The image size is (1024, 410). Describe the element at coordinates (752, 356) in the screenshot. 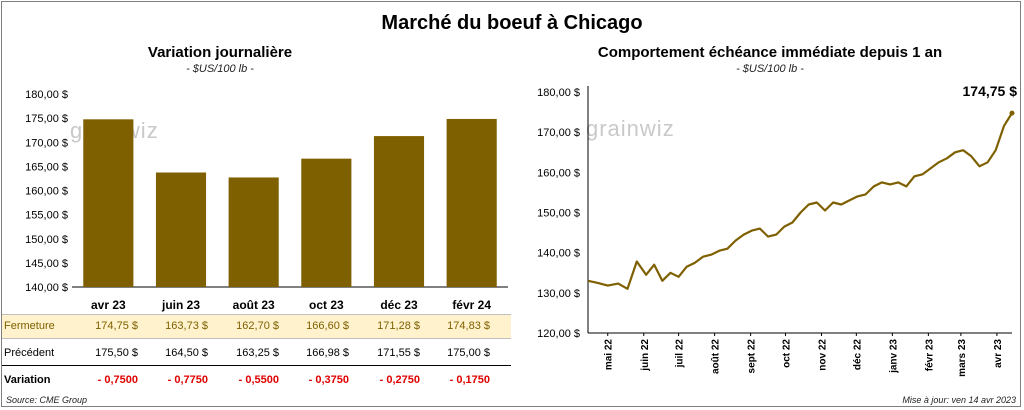

I see `x-tick-label: sept 22` at that location.